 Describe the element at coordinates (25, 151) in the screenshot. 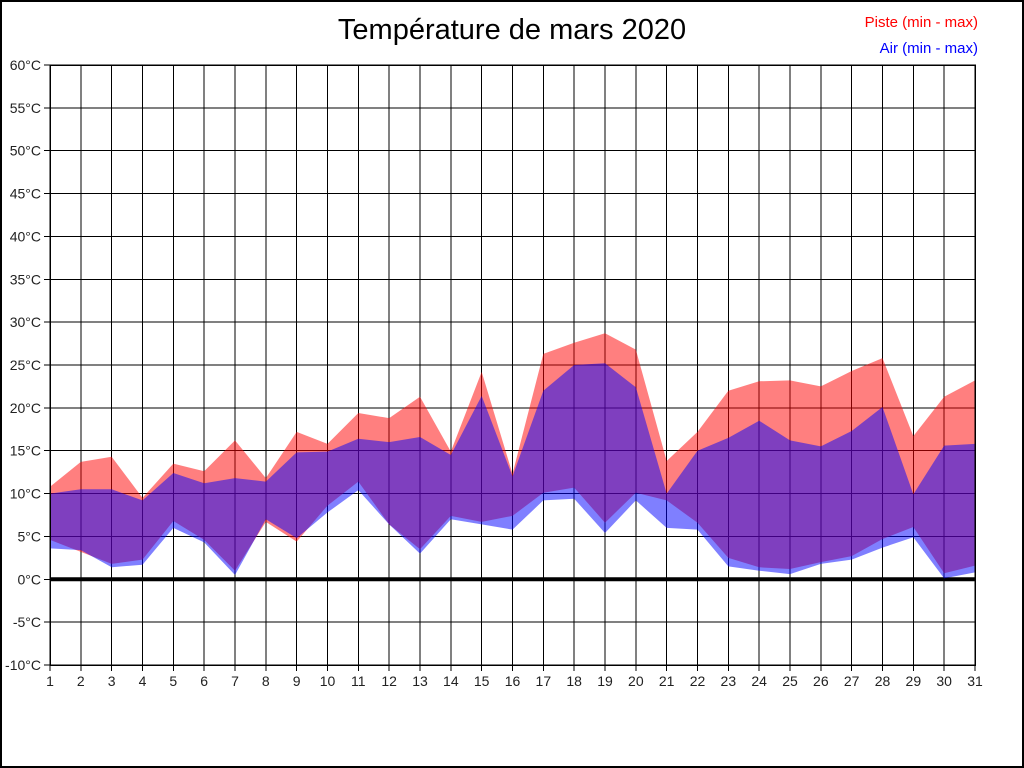

I see `svg-text: 50°C` at that location.